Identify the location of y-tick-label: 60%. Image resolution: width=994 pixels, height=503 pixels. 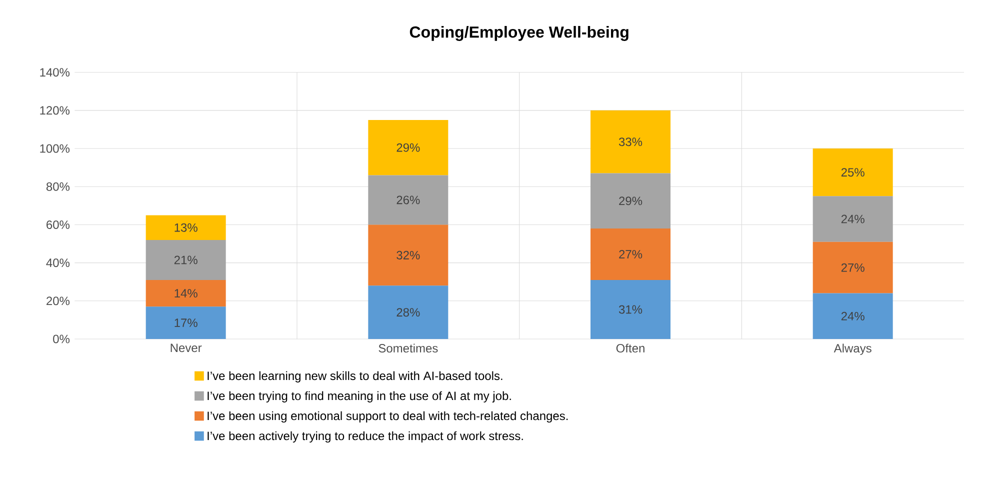
(58, 224).